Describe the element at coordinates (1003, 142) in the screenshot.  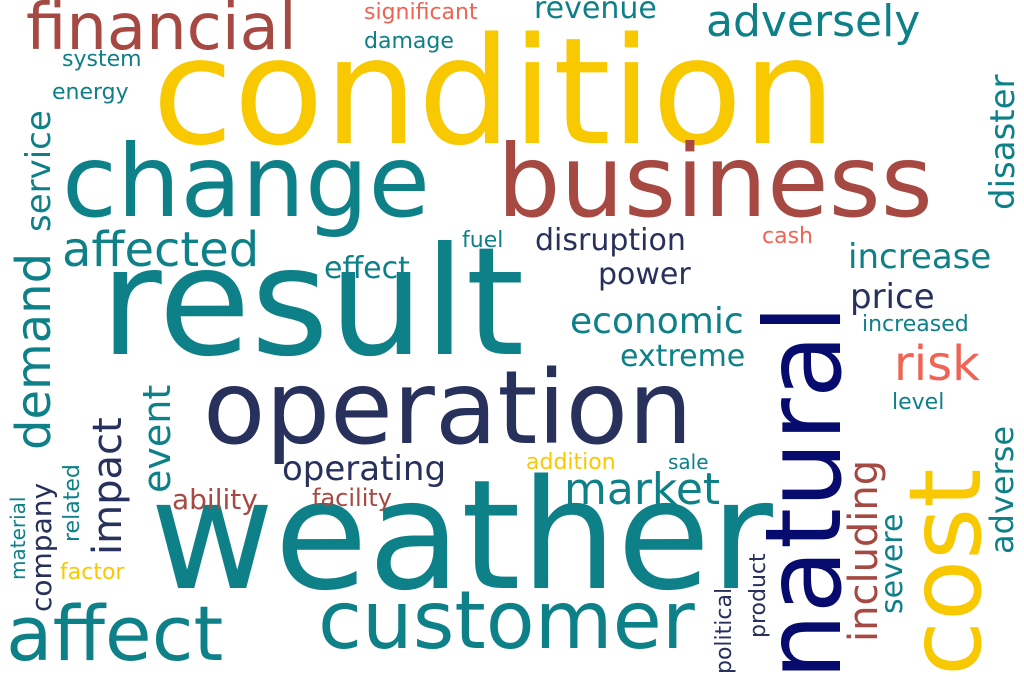
I see `word-disaster: disaster` at that location.